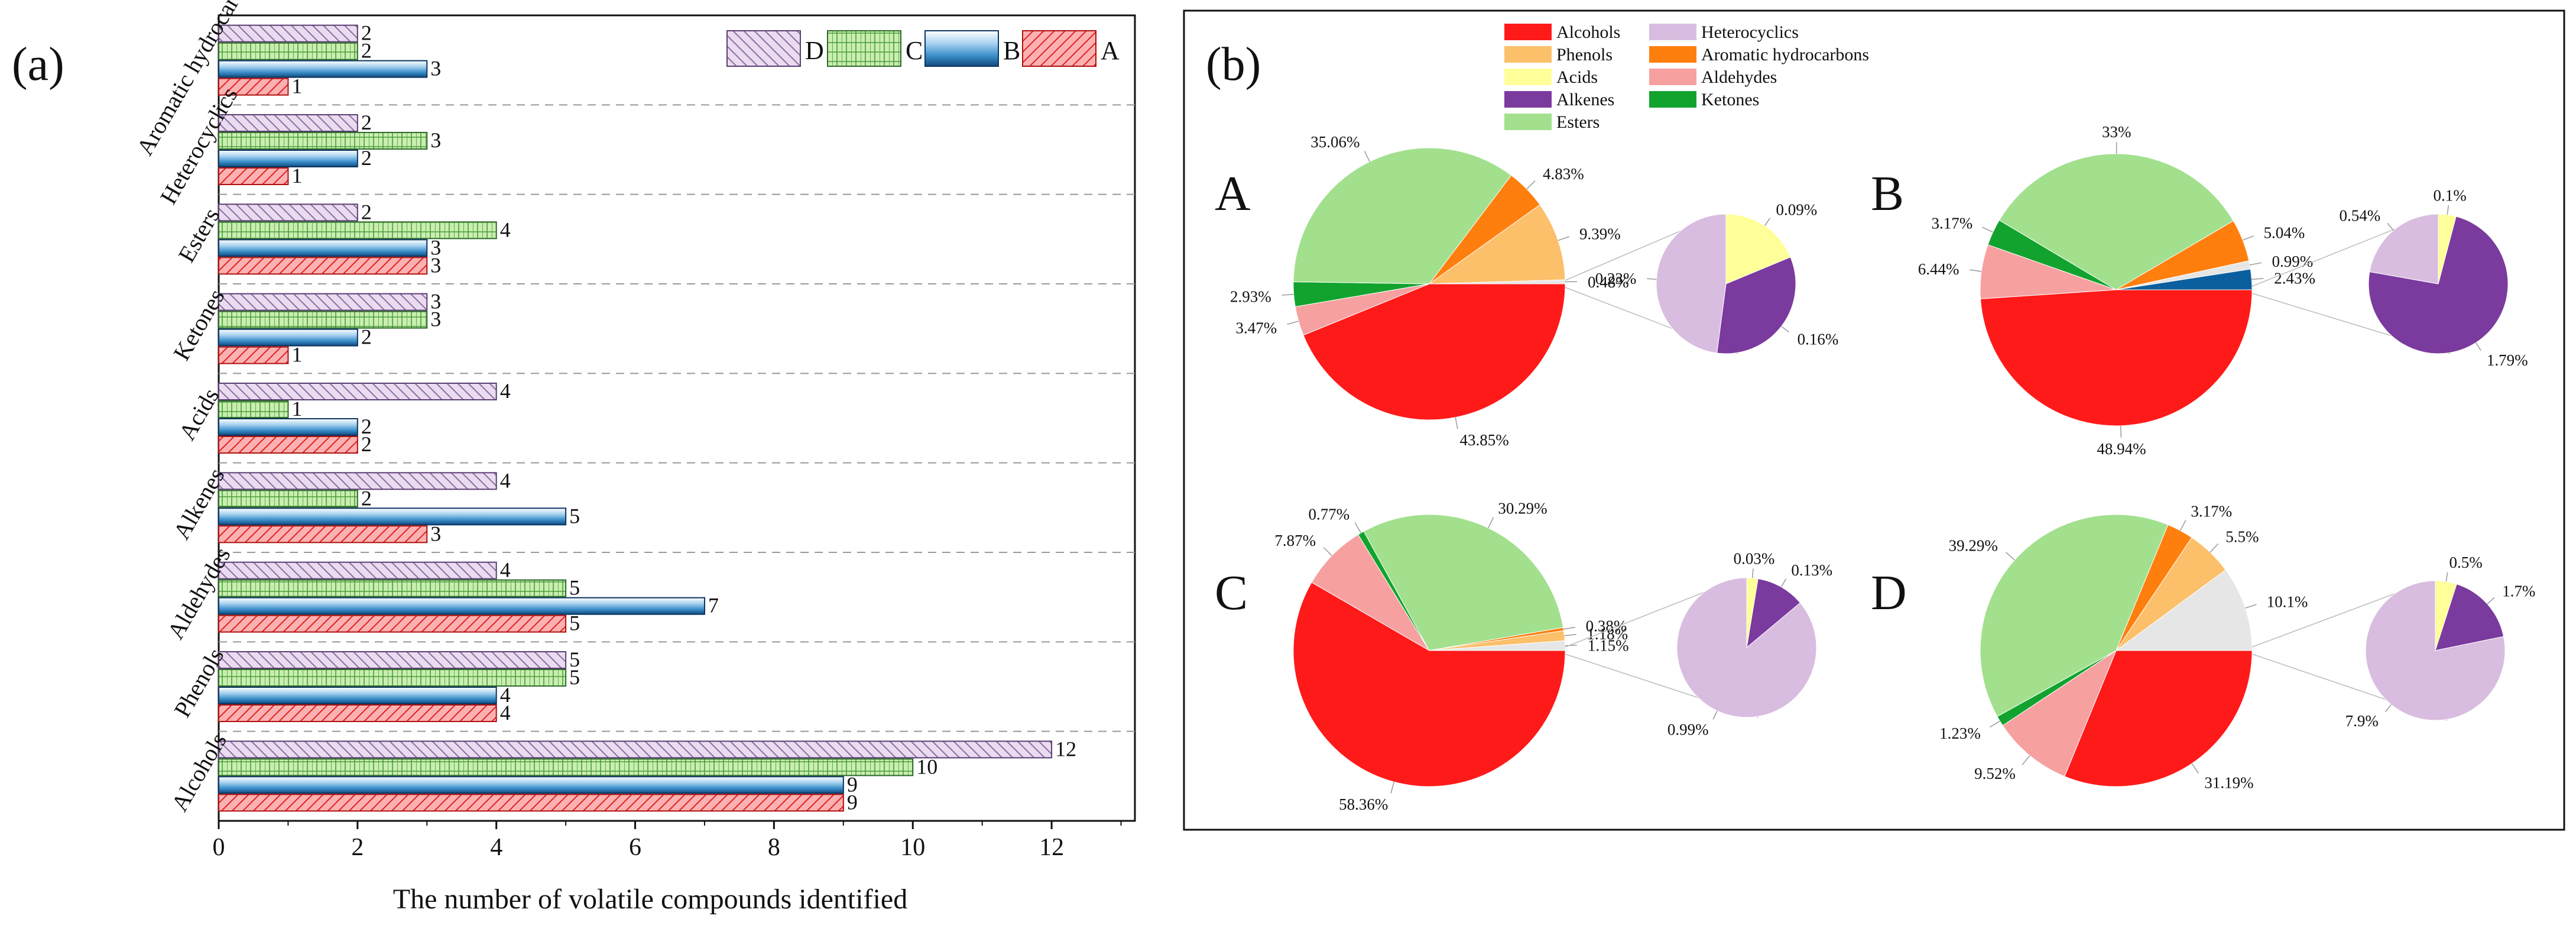 This screenshot has width=2576, height=935. Describe the element at coordinates (358, 391) in the screenshot. I see `bar-d-acids` at that location.